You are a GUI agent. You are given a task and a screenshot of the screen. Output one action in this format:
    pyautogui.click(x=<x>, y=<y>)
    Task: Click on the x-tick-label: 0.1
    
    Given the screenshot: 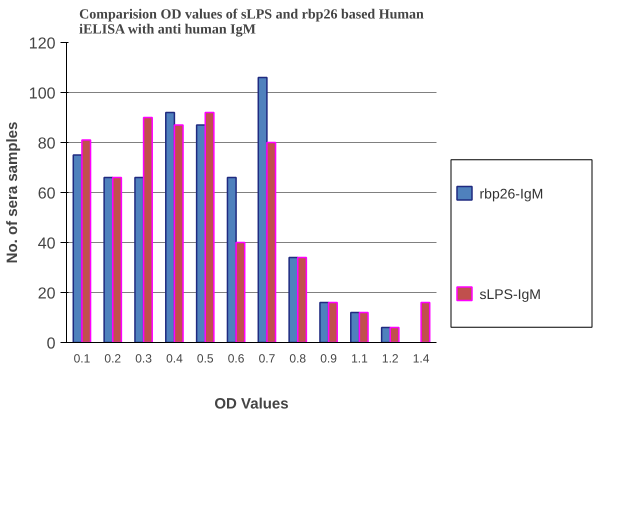 What is the action you would take?
    pyautogui.click(x=82, y=359)
    